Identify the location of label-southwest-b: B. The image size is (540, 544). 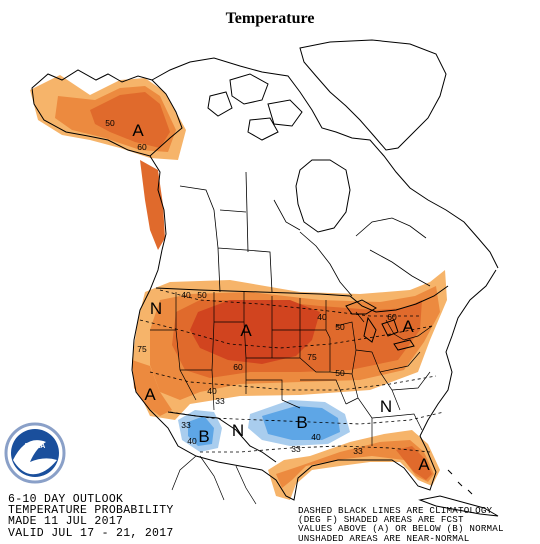
(203, 436).